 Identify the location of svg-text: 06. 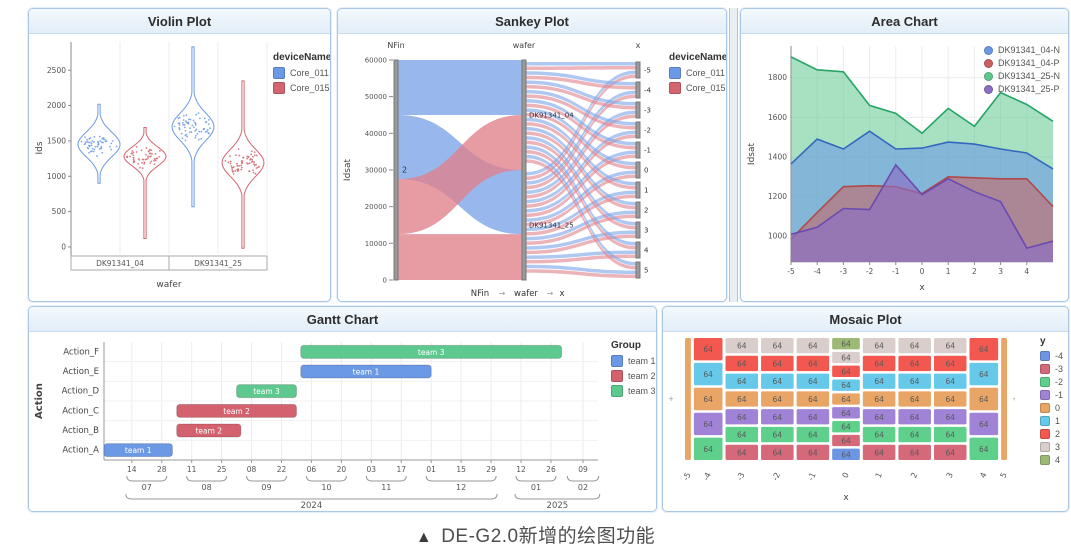
(312, 469).